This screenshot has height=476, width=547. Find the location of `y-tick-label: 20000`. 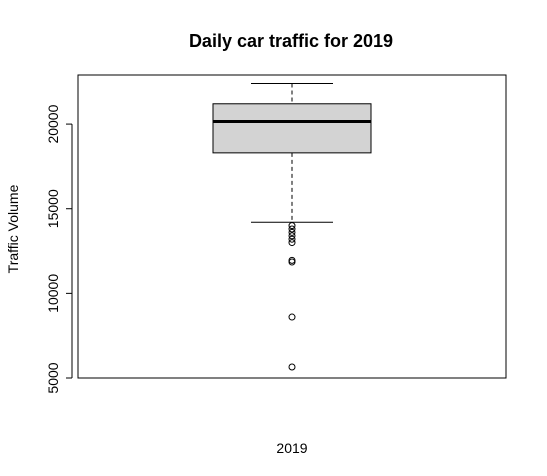

y-tick-label: 20000 is located at coordinates (53, 123).